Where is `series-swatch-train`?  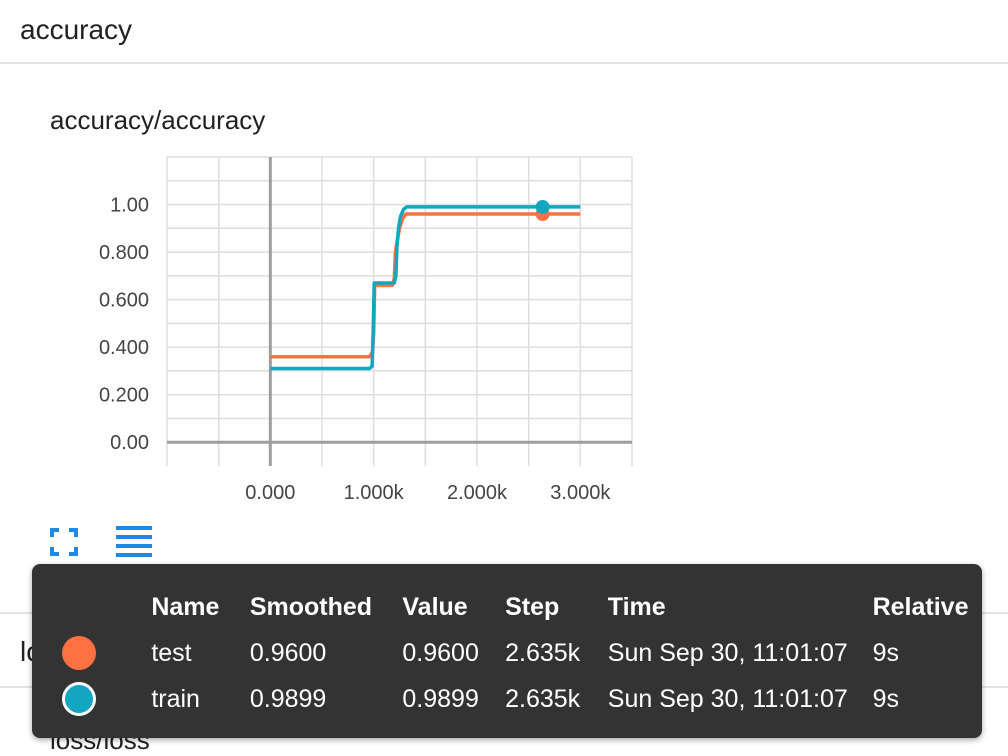 series-swatch-train is located at coordinates (102, 699).